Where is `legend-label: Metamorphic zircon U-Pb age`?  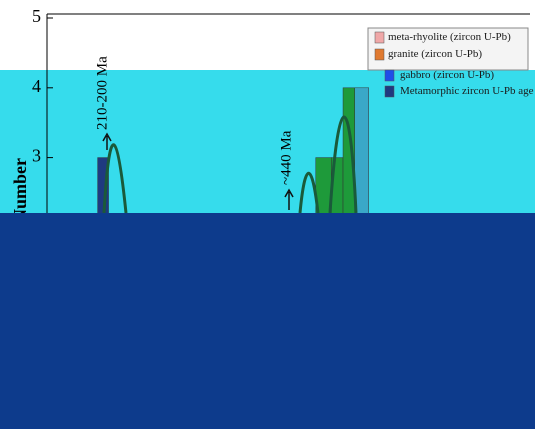 legend-label: Metamorphic zircon U-Pb age is located at coordinates (467, 91).